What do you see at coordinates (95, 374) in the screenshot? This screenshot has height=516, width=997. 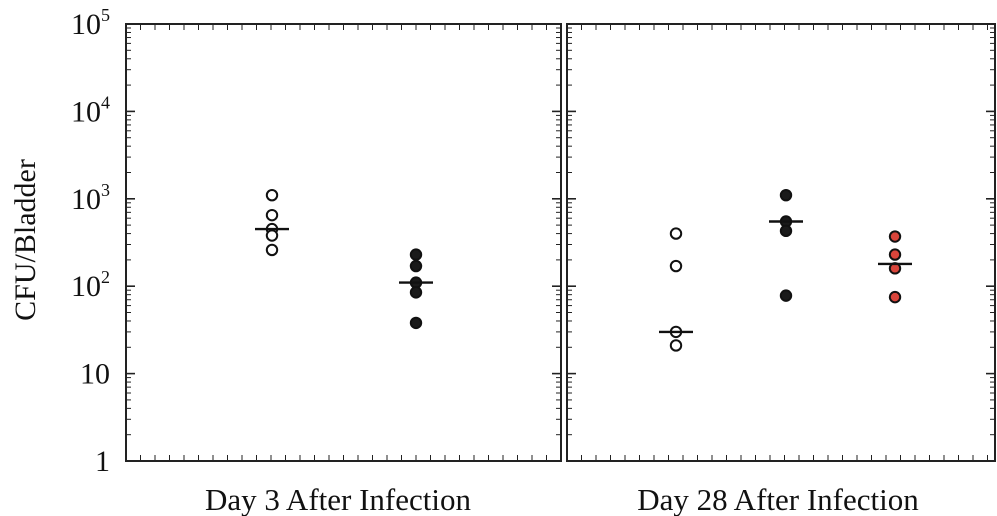 I see `y-tick-label: 10` at bounding box center [95, 374].